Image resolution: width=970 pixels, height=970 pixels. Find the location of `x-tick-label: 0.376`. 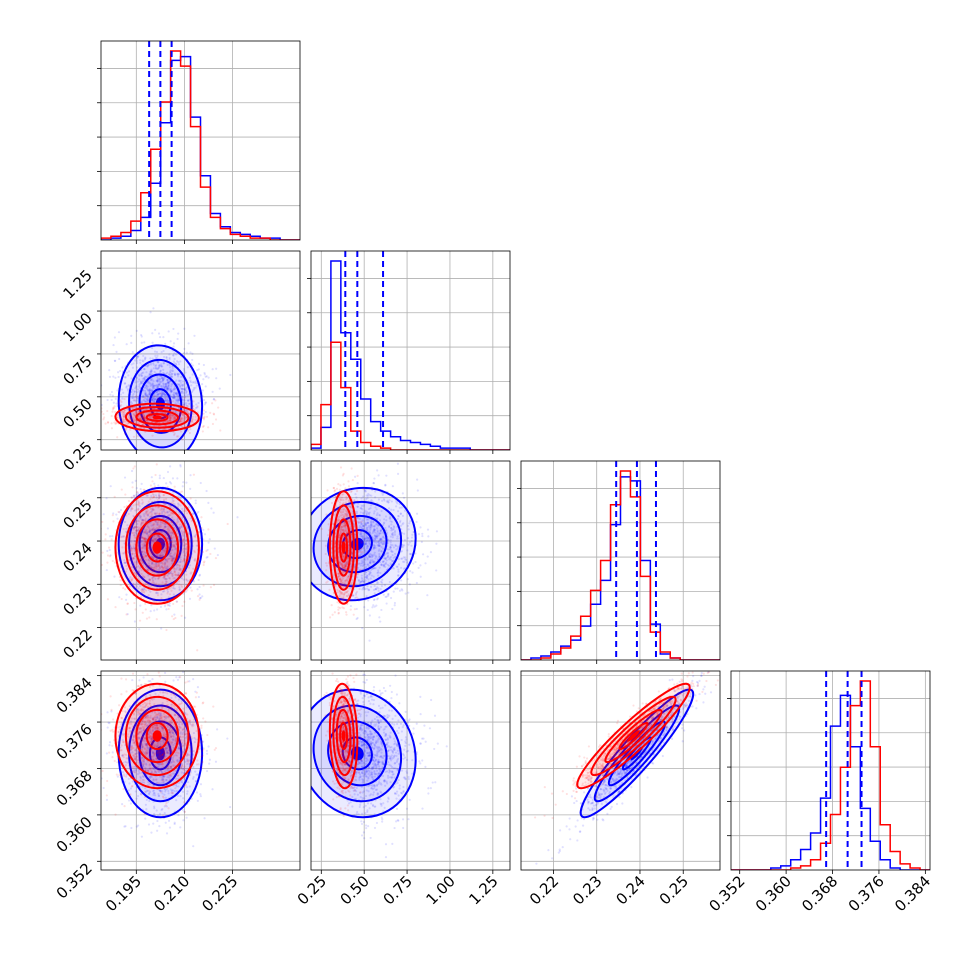

x-tick-label: 0.376 is located at coordinates (866, 893).